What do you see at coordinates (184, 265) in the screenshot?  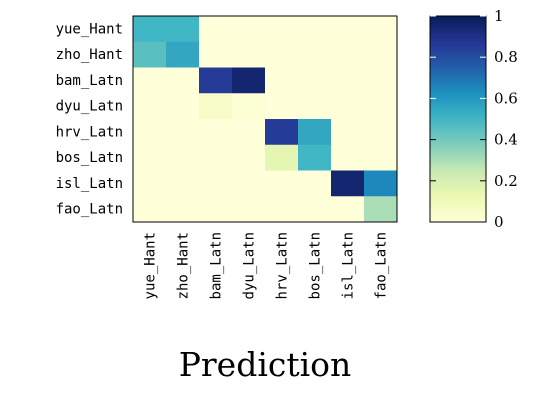 I see `column-label: zho_Hant` at bounding box center [184, 265].